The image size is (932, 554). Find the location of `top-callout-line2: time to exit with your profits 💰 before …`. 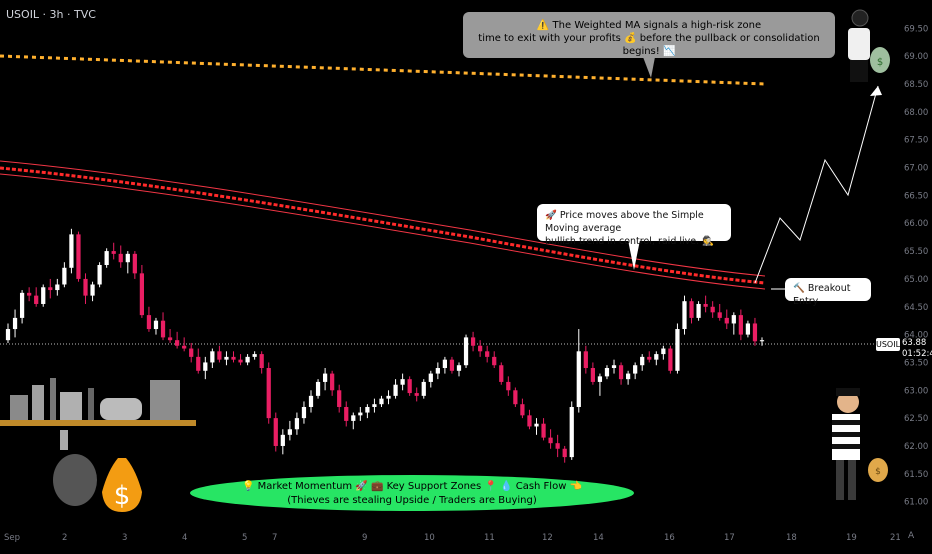

top-callout-line2: time to exit with your profits 💰 before … is located at coordinates (649, 45).